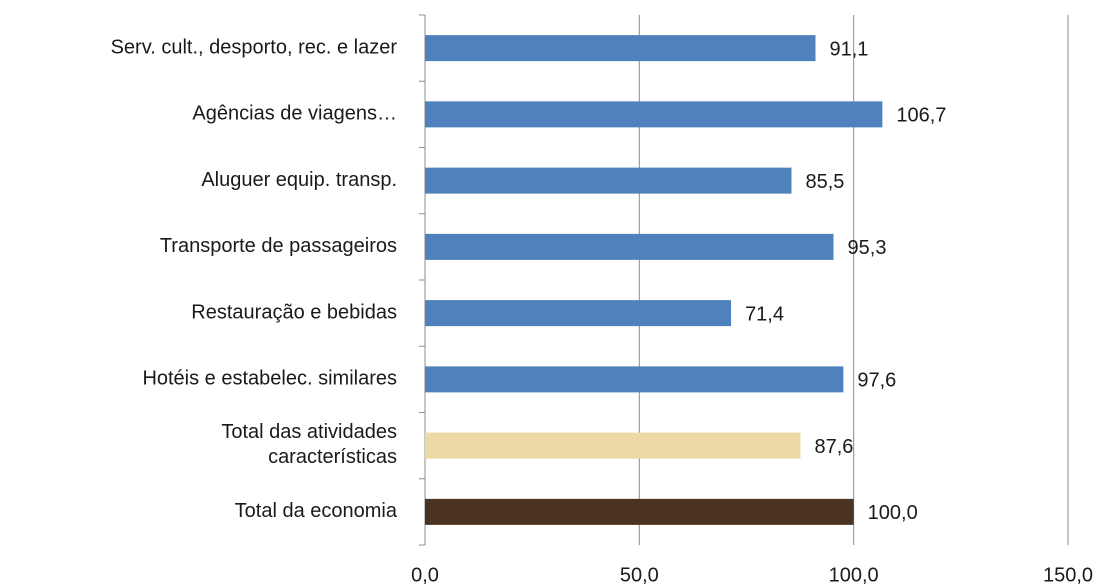  I want to click on value-label: 91,1, so click(849, 49).